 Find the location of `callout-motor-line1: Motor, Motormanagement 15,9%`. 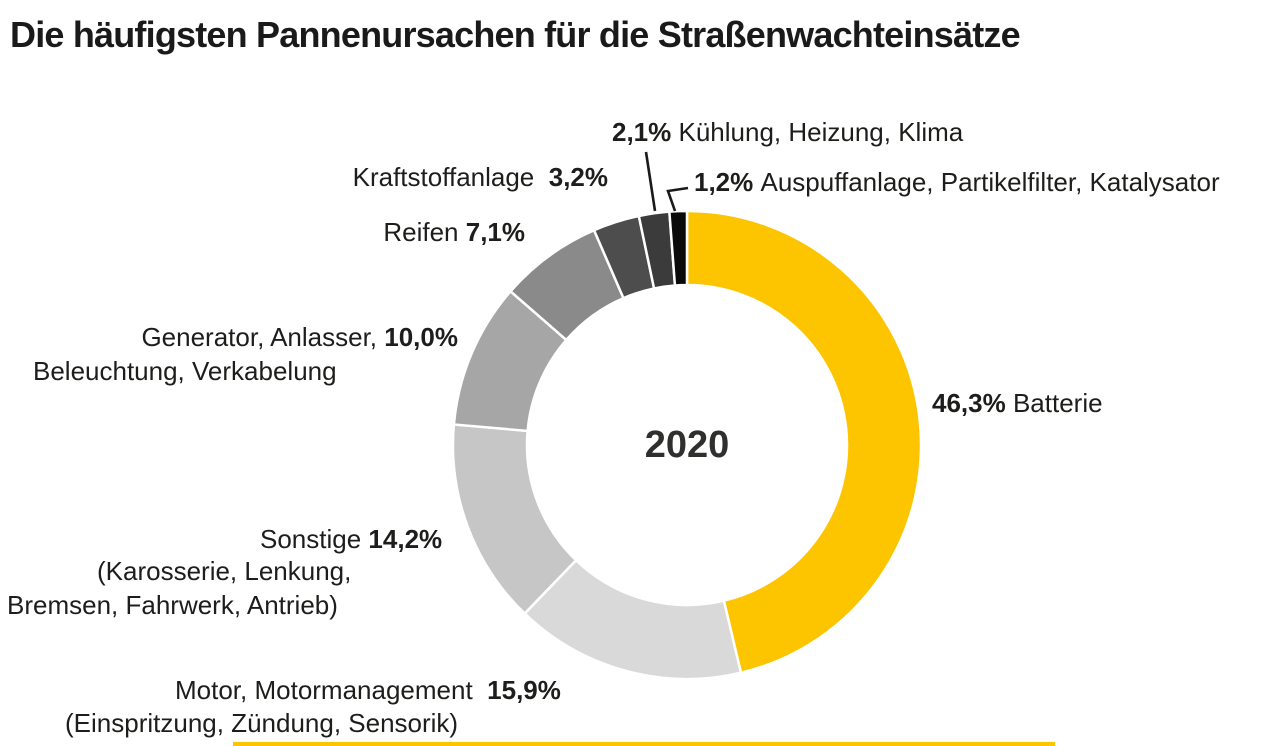

callout-motor-line1: Motor, Motormanagement 15,9% is located at coordinates (368, 690).